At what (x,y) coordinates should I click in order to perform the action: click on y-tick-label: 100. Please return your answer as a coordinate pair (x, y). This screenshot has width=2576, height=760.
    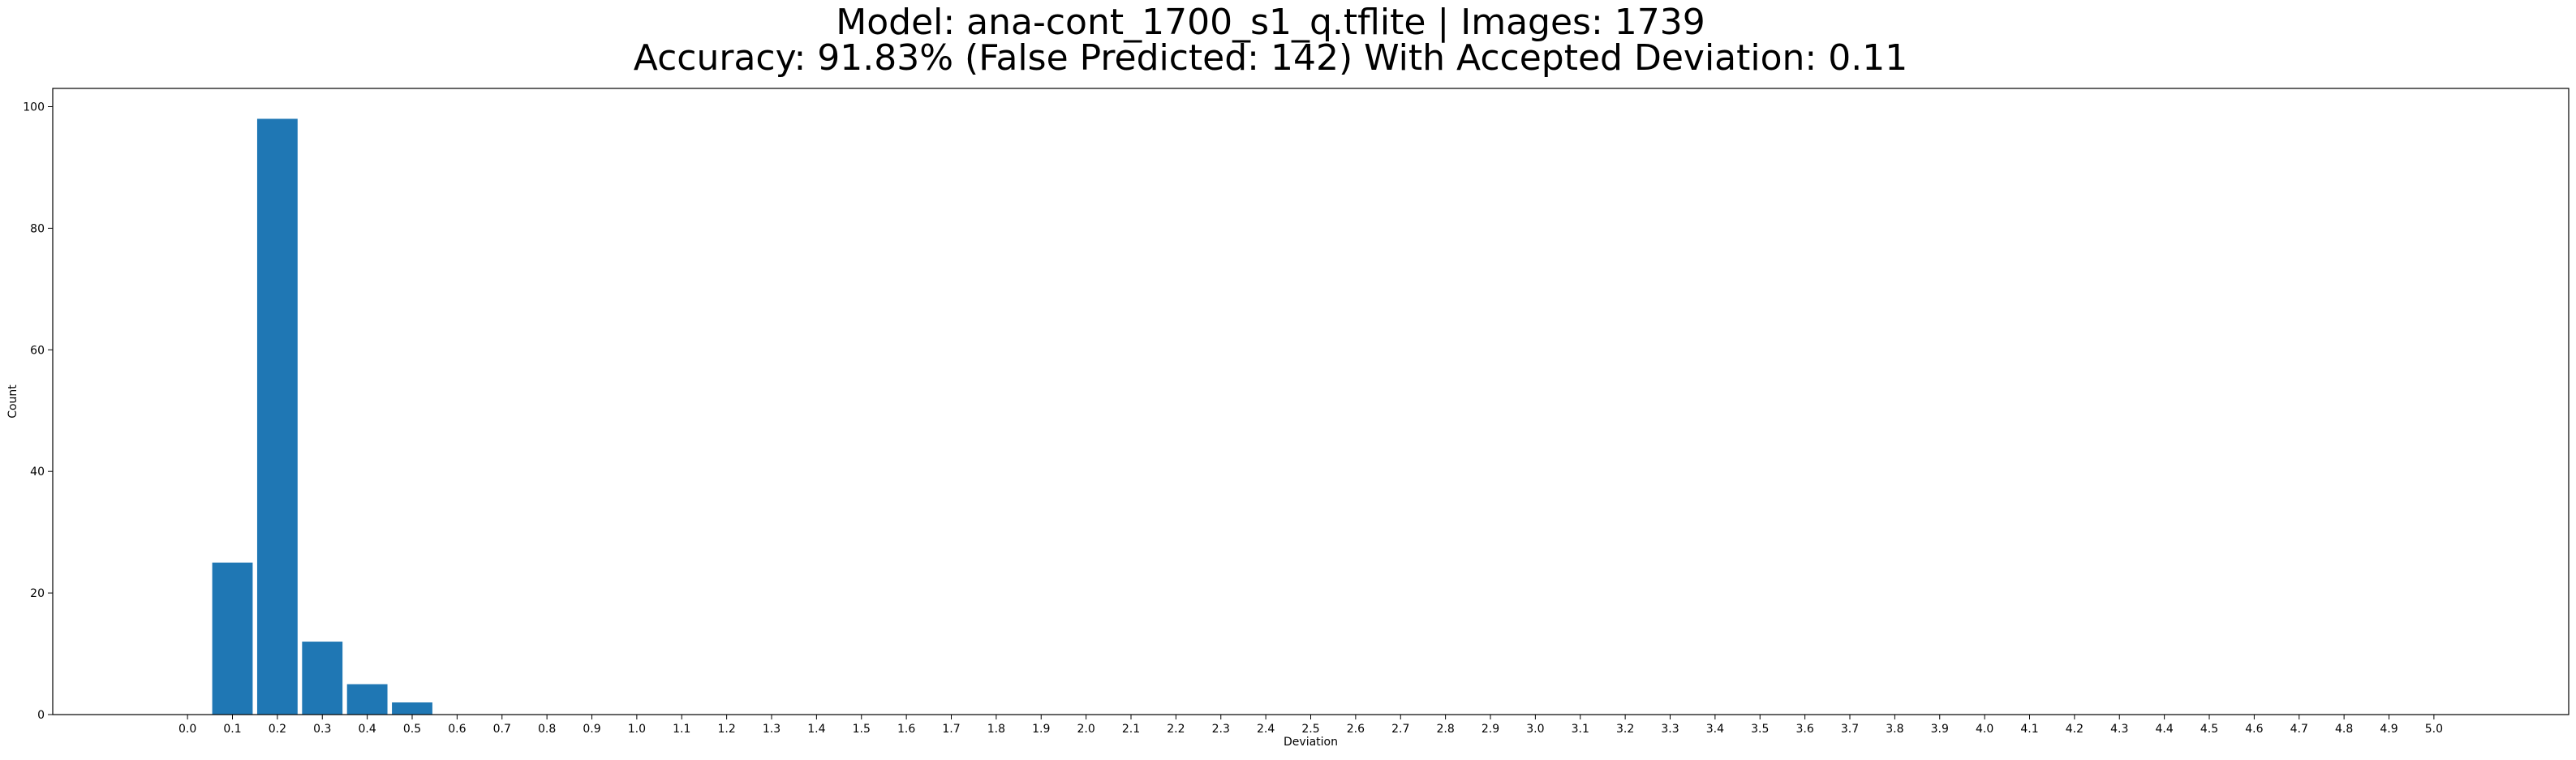
    Looking at the image, I should click on (34, 108).